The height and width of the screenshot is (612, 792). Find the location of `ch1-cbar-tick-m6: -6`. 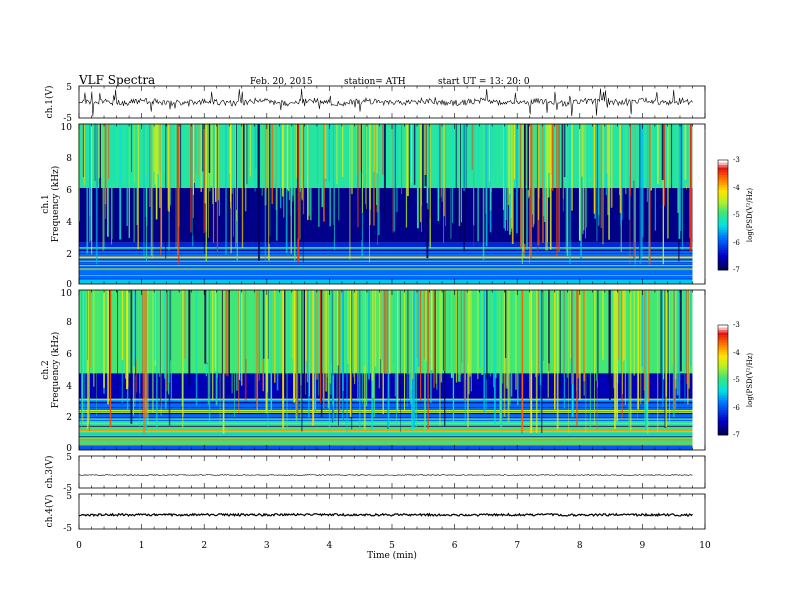

ch1-cbar-tick-m6: -6 is located at coordinates (736, 243).